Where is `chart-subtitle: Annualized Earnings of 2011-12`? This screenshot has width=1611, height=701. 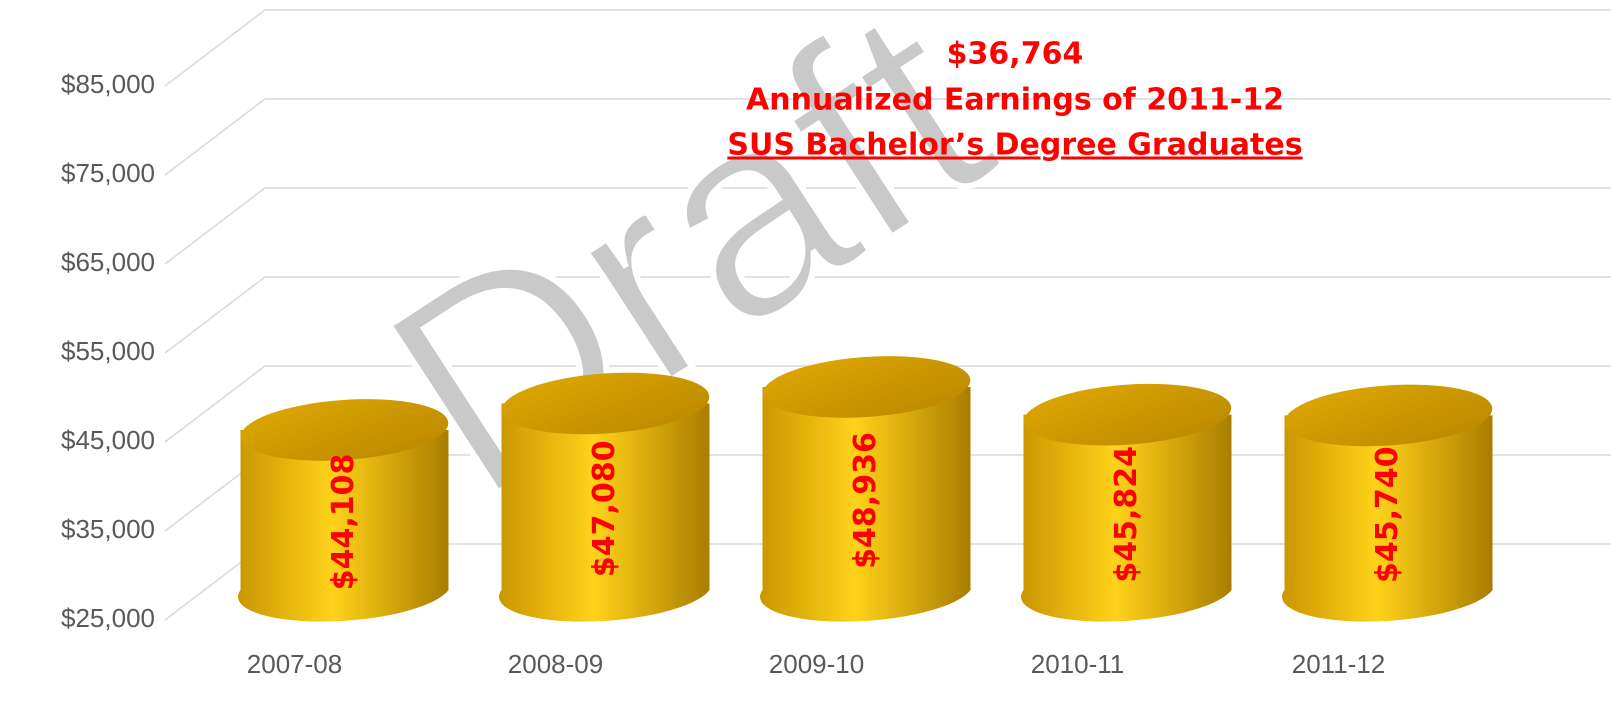
chart-subtitle: Annualized Earnings of 2011-12 is located at coordinates (1015, 100).